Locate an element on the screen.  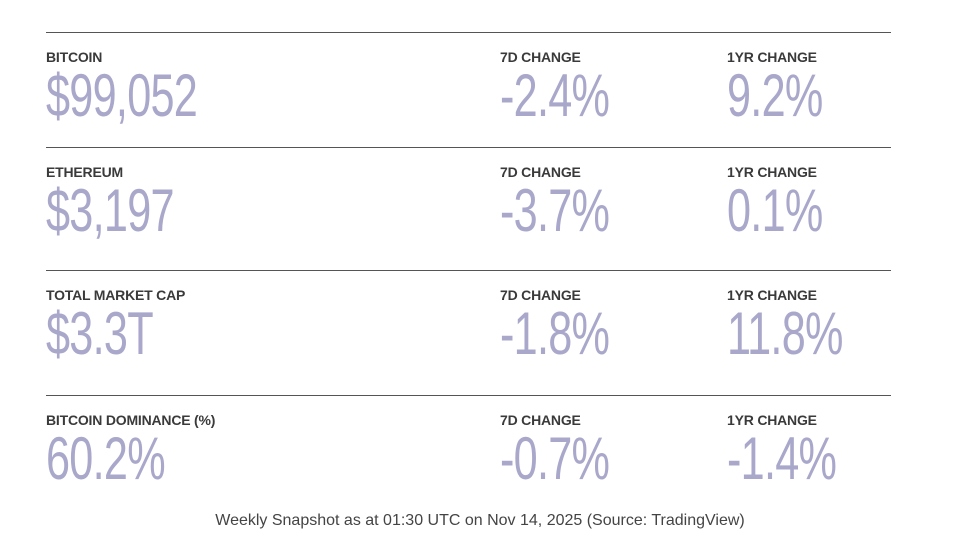
metric-value: 9.2% is located at coordinates (775, 95).